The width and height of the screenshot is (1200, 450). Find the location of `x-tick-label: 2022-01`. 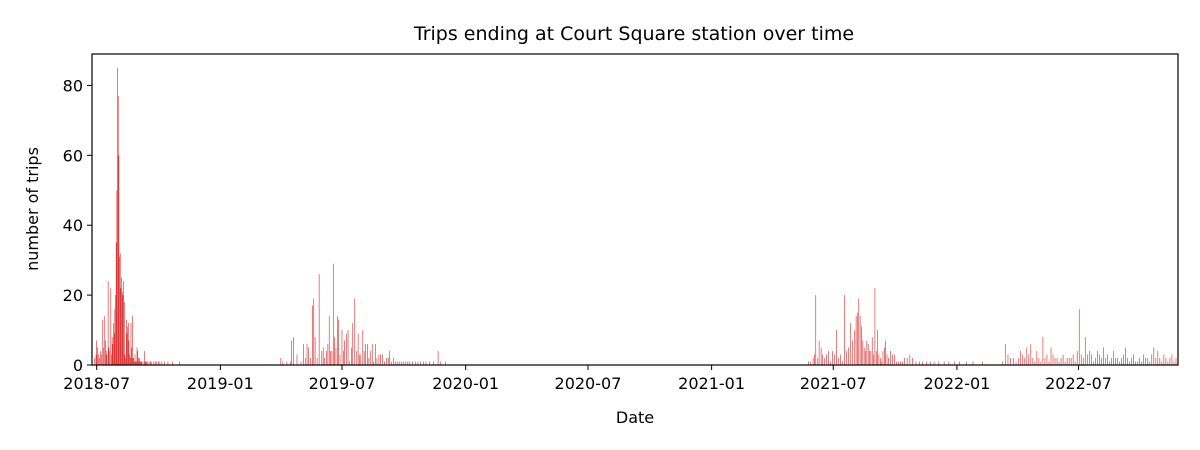

x-tick-label: 2022-01 is located at coordinates (956, 383).